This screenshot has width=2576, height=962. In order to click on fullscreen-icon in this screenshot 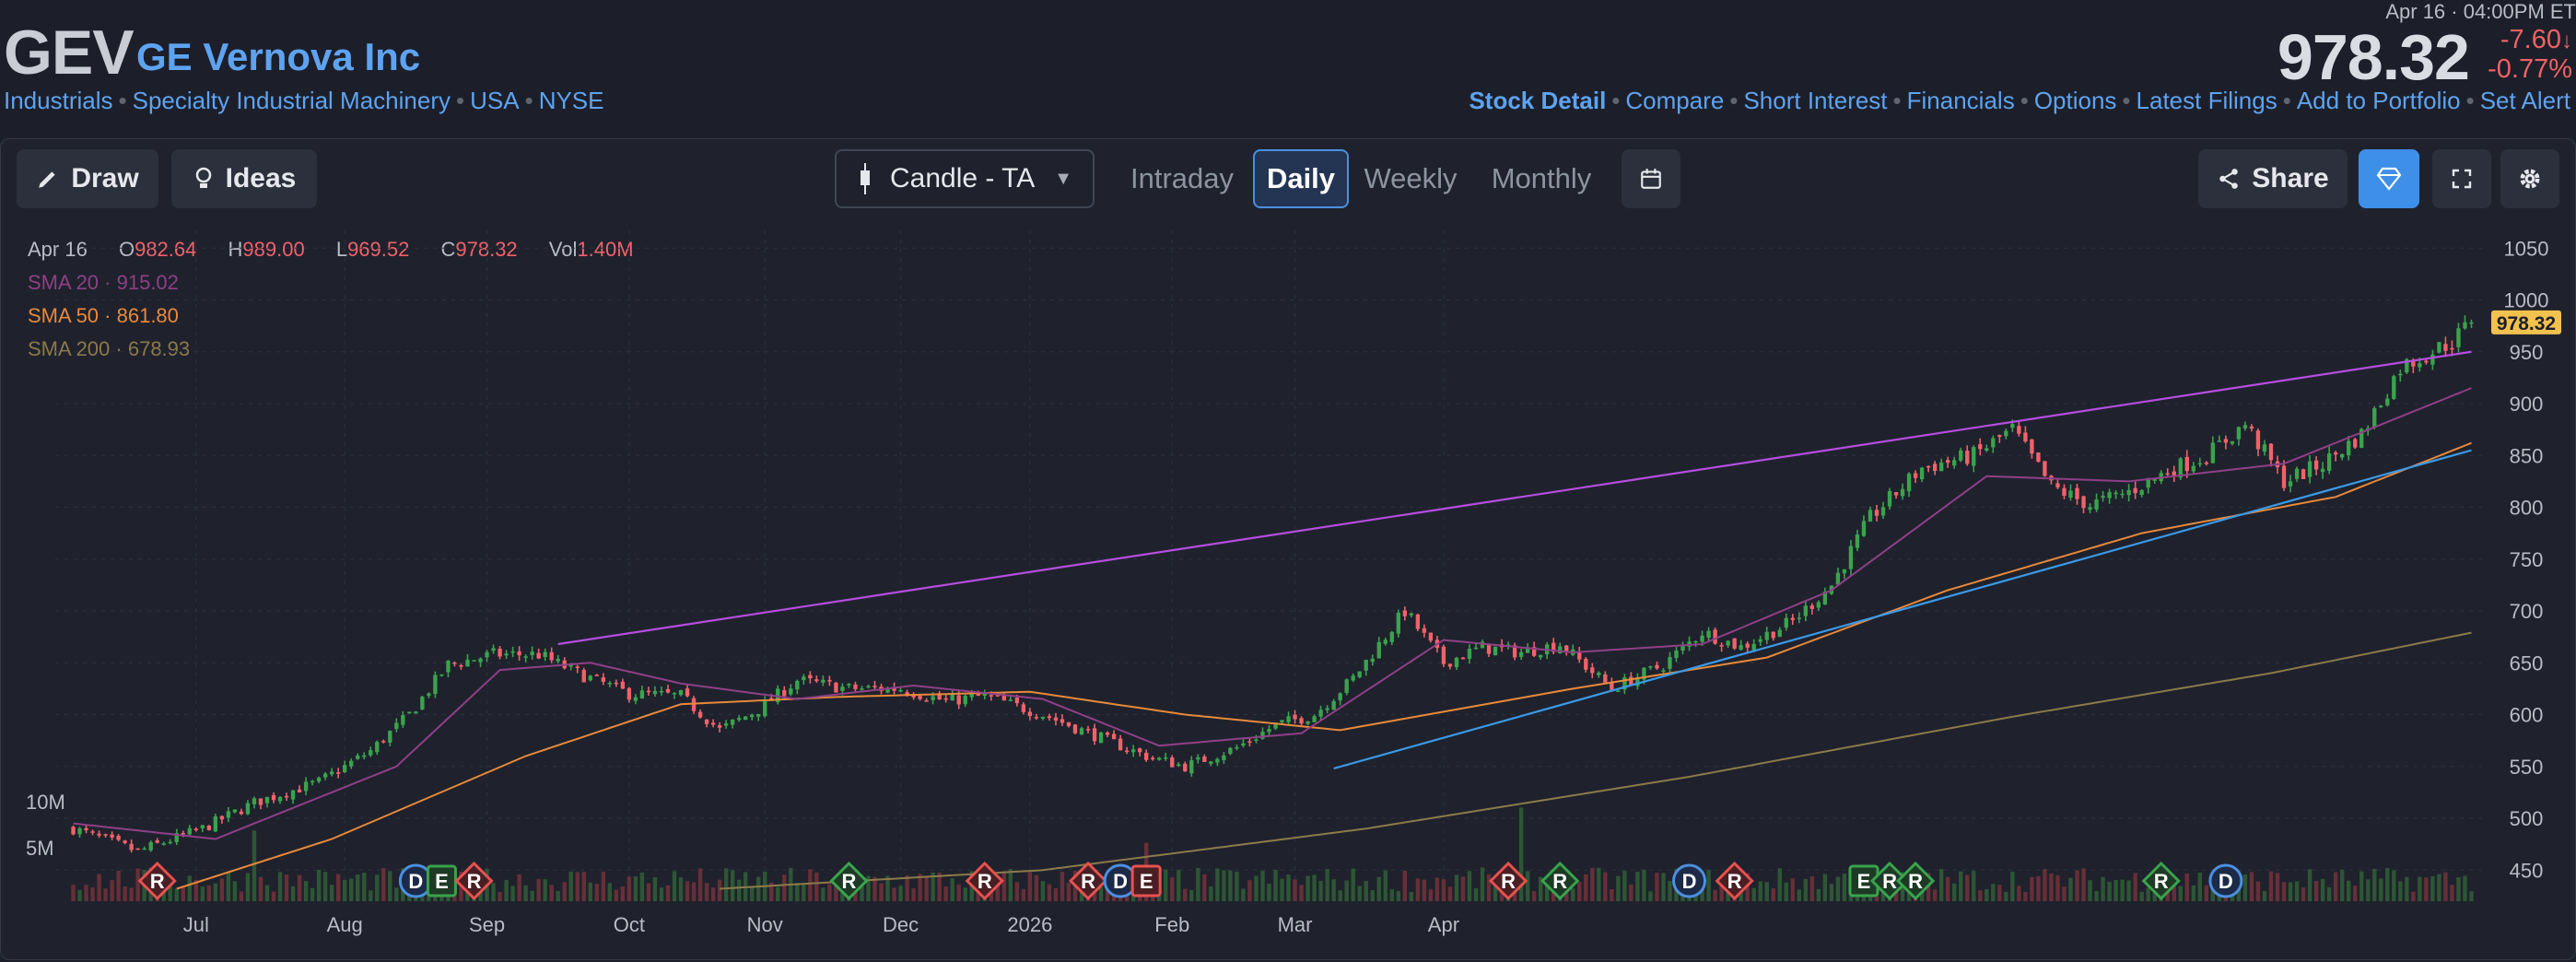, I will do `click(2462, 179)`.